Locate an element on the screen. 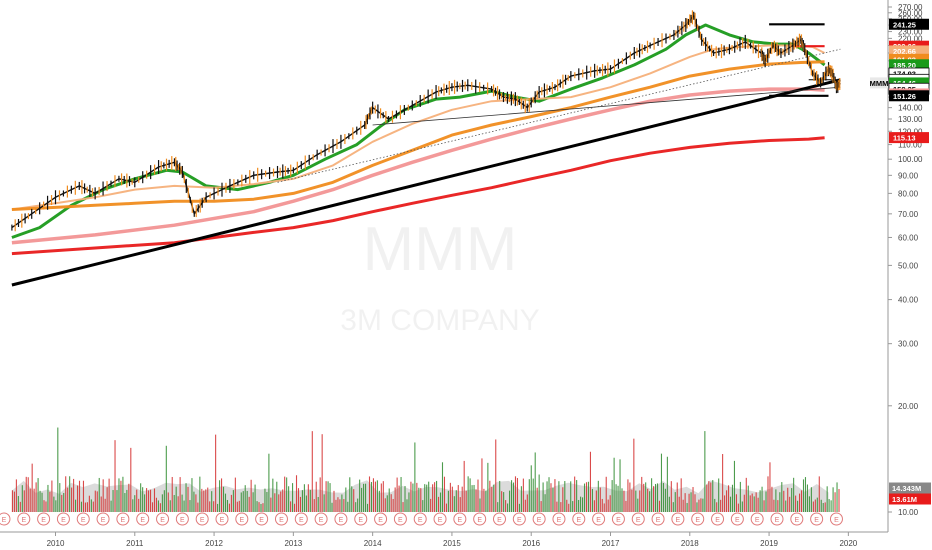  watermark-company: 3M COMPANY is located at coordinates (439, 320).